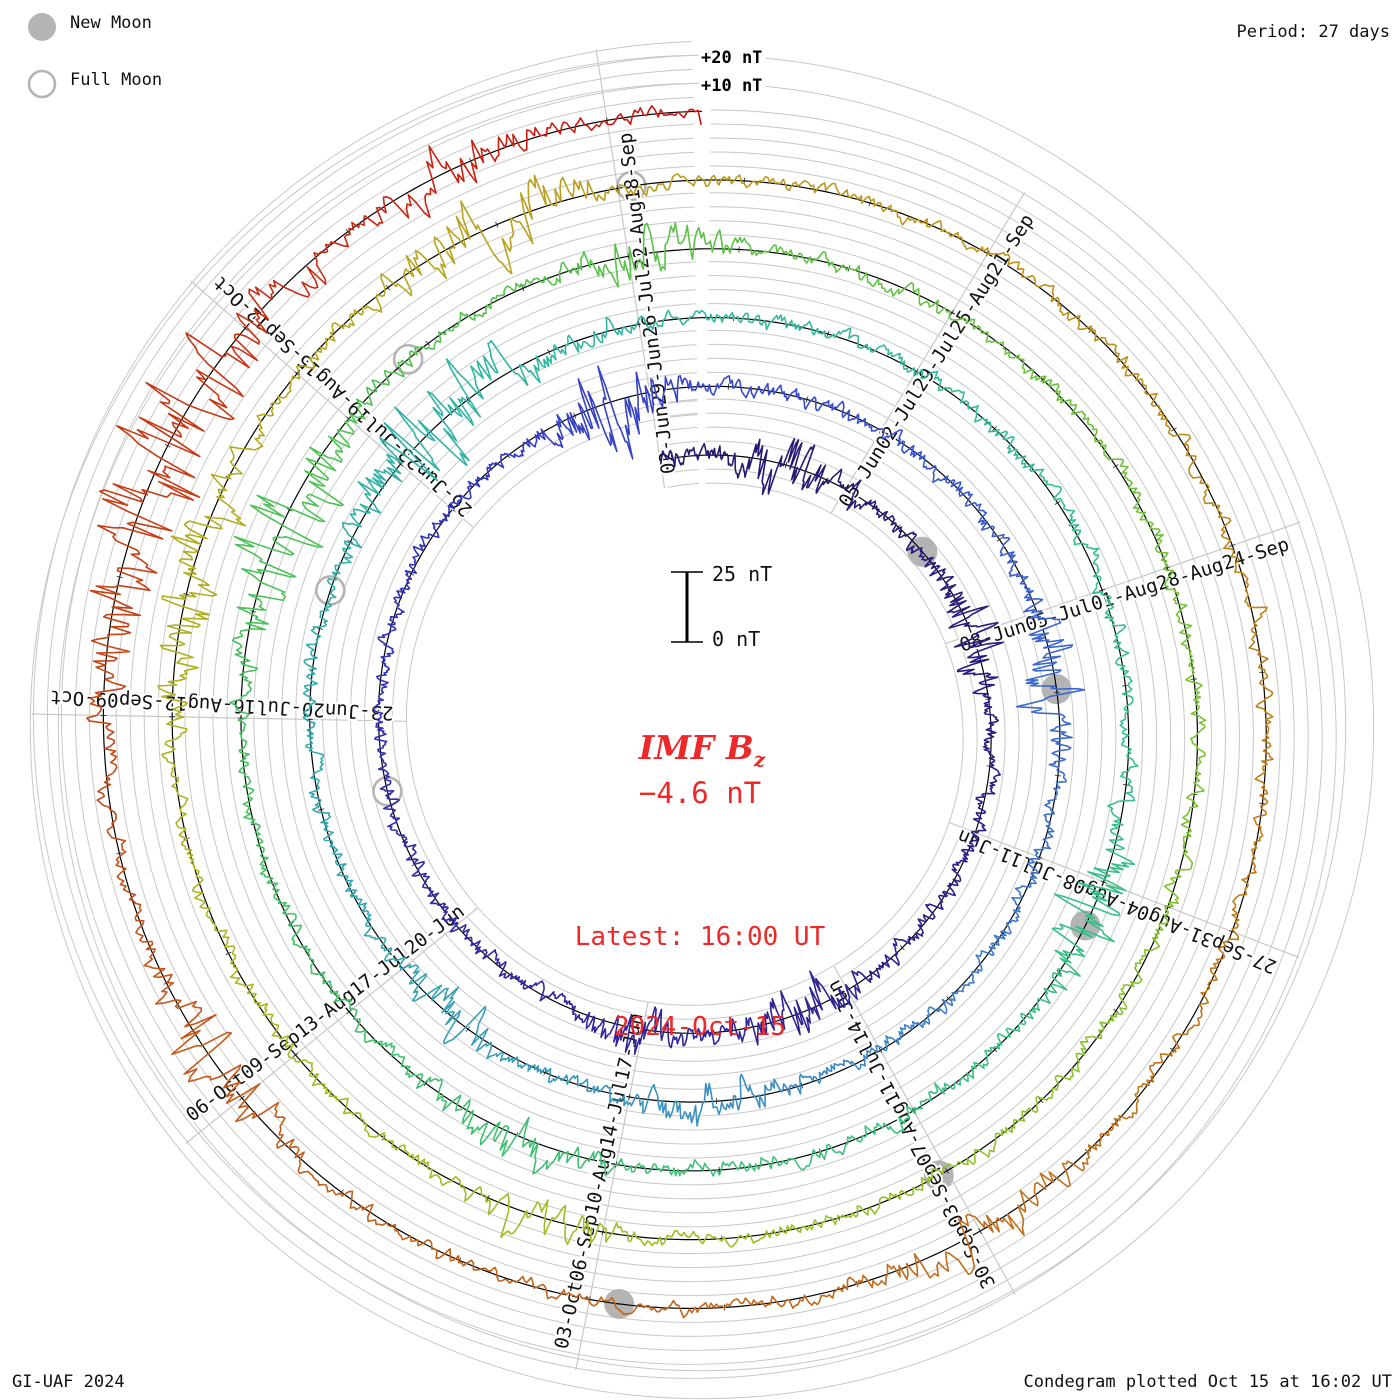  Describe the element at coordinates (111, 23) in the screenshot. I see `new-moon-label: New Moon` at that location.